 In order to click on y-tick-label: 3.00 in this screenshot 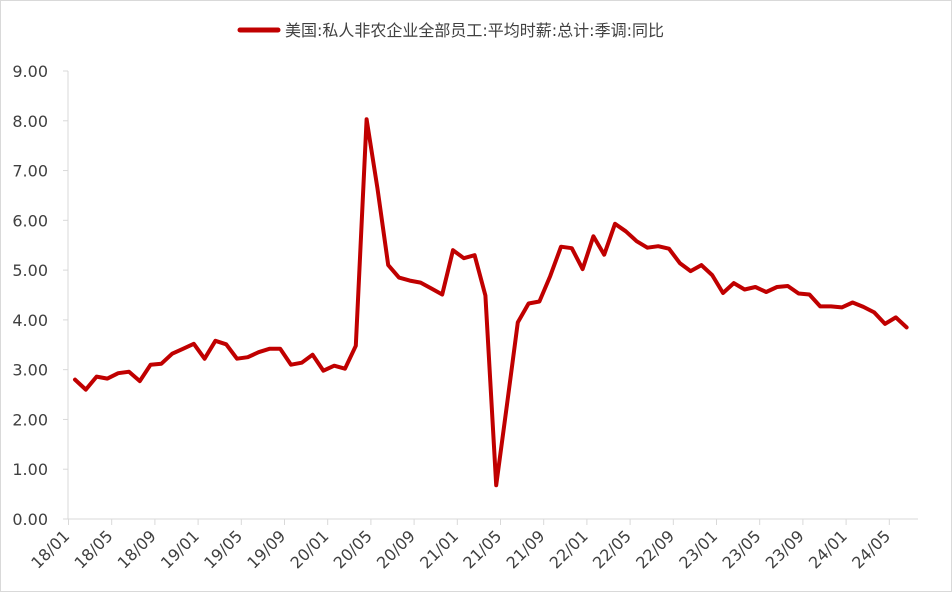, I will do `click(30, 370)`.